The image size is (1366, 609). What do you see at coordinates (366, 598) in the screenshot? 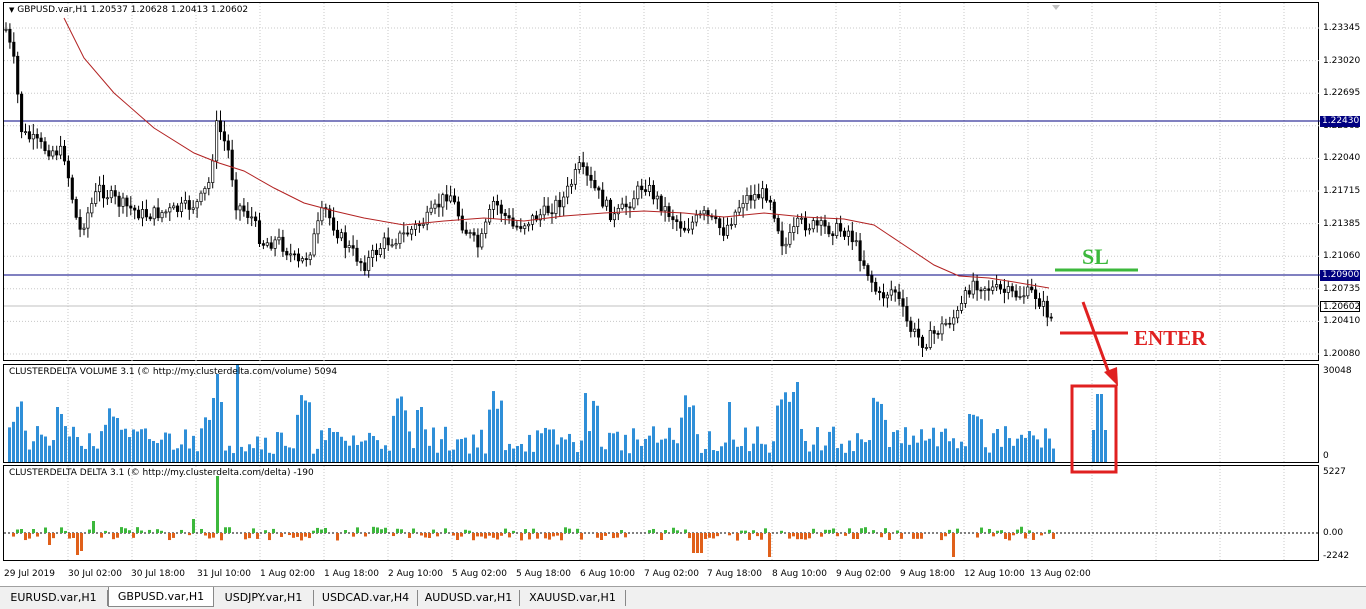
I see `tab-usdcad: USDCAD.var,H4` at bounding box center [366, 598].